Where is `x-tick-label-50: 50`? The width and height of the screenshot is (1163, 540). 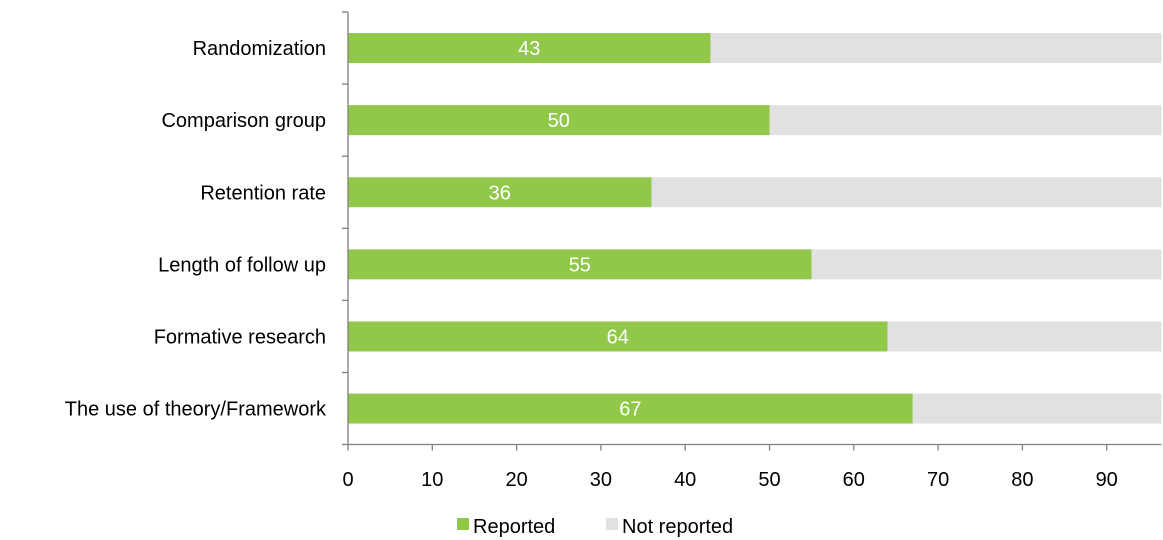
x-tick-label-50: 50 is located at coordinates (769, 480).